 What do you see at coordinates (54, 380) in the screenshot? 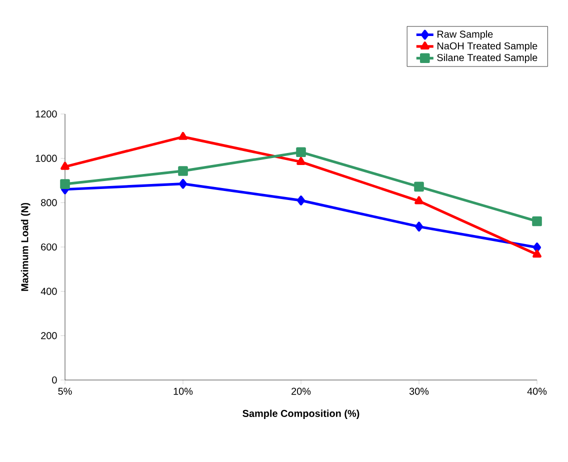
I see `y-tick-label: 0` at bounding box center [54, 380].